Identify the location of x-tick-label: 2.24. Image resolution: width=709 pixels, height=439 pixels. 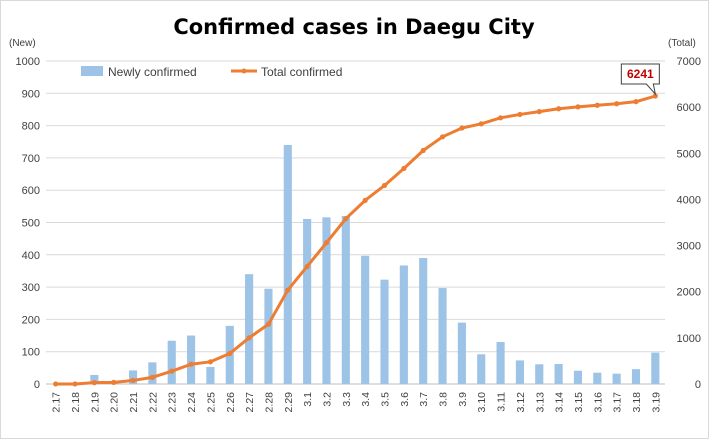
(192, 402).